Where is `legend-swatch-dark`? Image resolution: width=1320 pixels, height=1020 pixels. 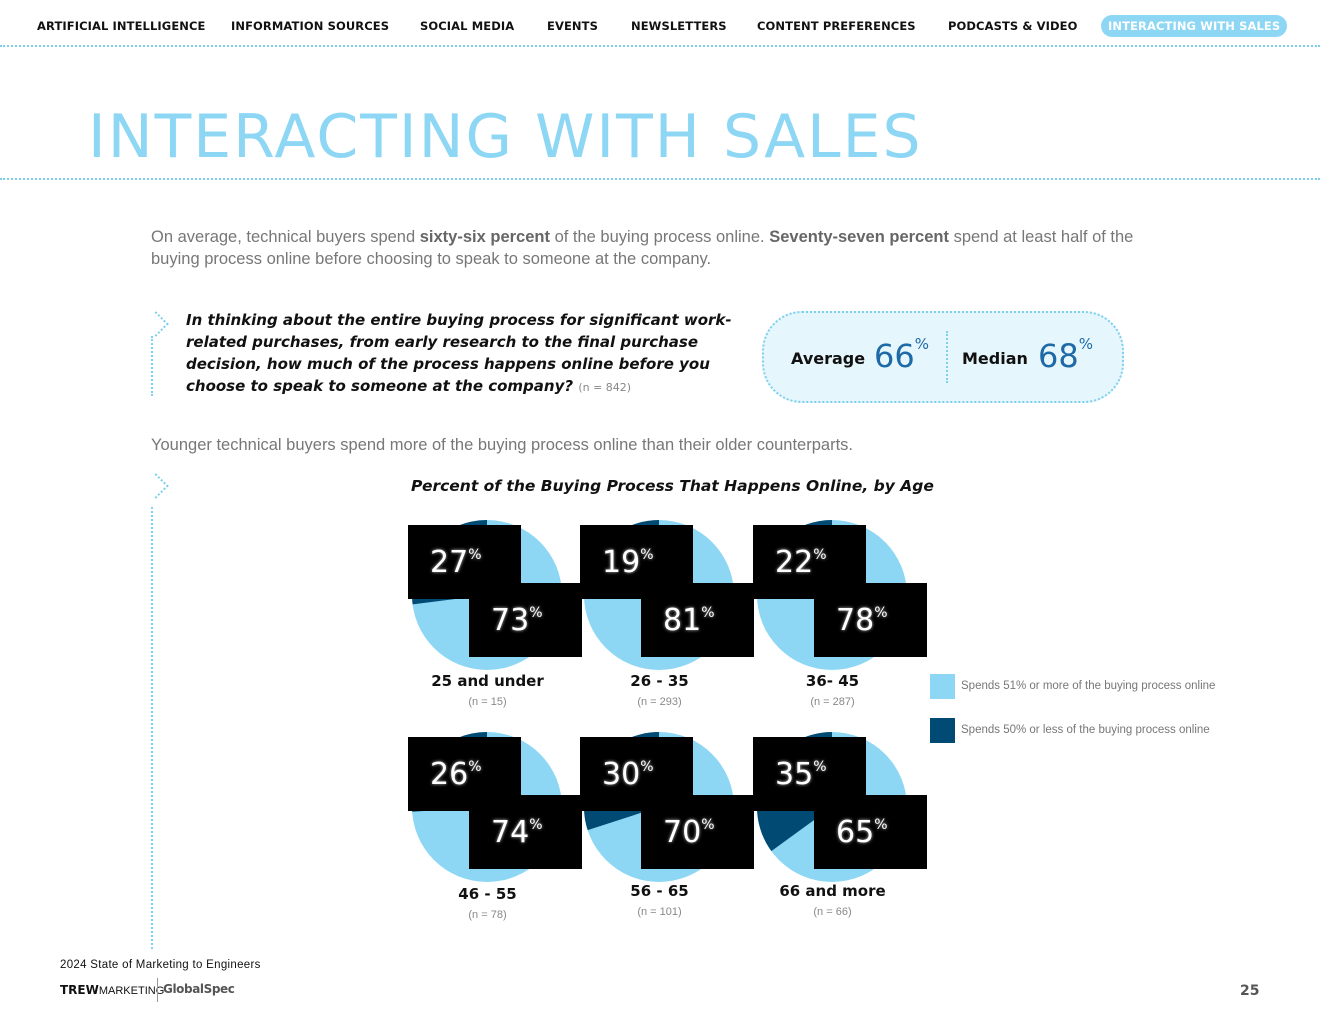 legend-swatch-dark is located at coordinates (942, 730).